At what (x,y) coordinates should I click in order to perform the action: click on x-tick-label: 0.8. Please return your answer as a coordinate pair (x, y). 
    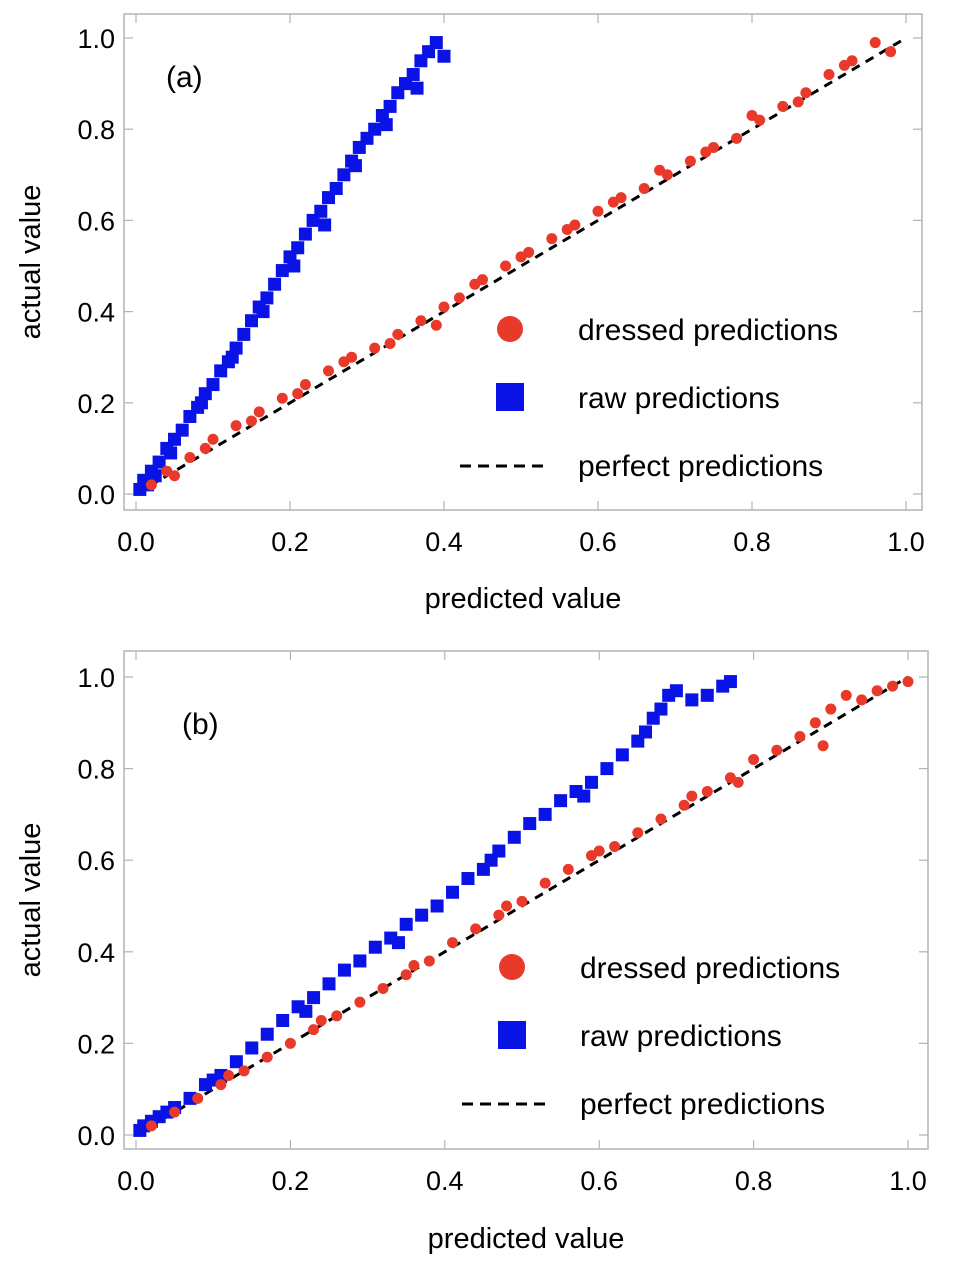
    Looking at the image, I should click on (752, 542).